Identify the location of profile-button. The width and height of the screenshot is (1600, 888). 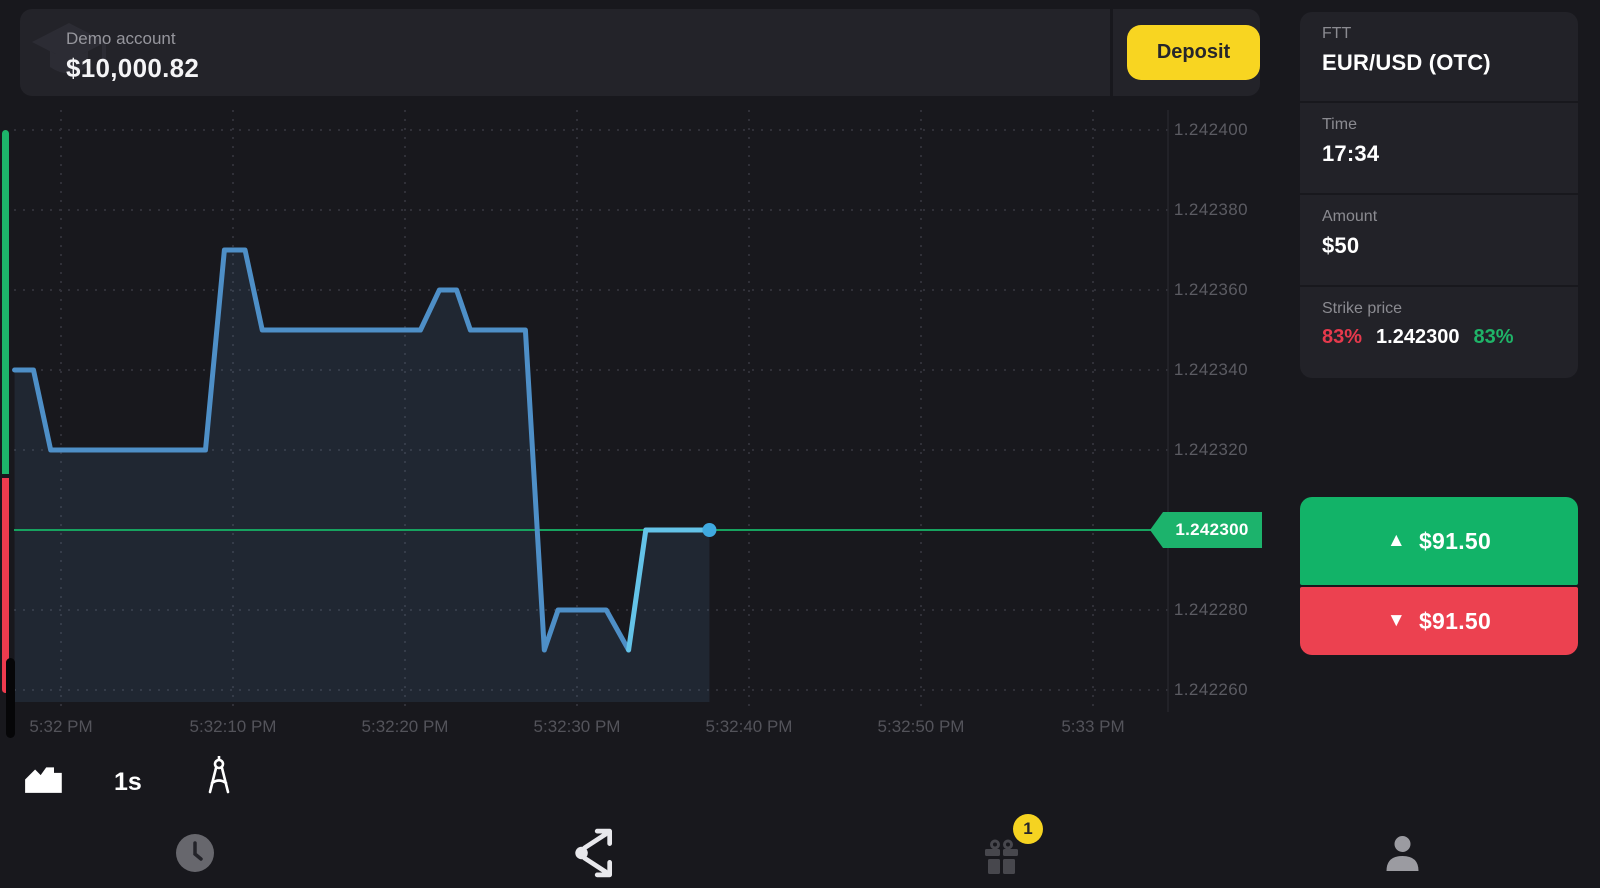
(1402, 855).